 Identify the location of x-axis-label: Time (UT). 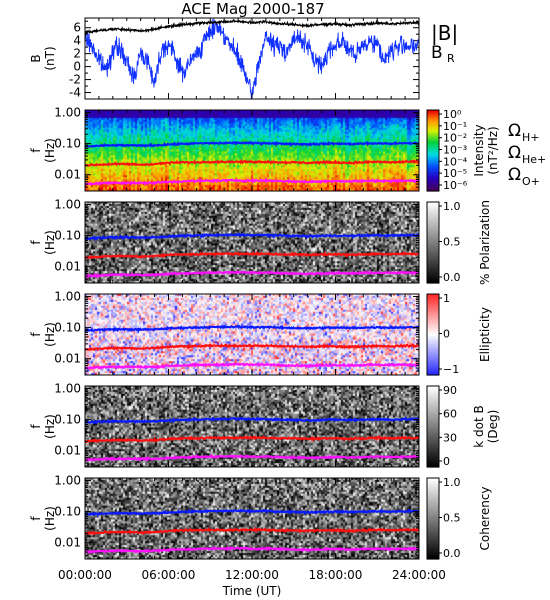
(252, 591).